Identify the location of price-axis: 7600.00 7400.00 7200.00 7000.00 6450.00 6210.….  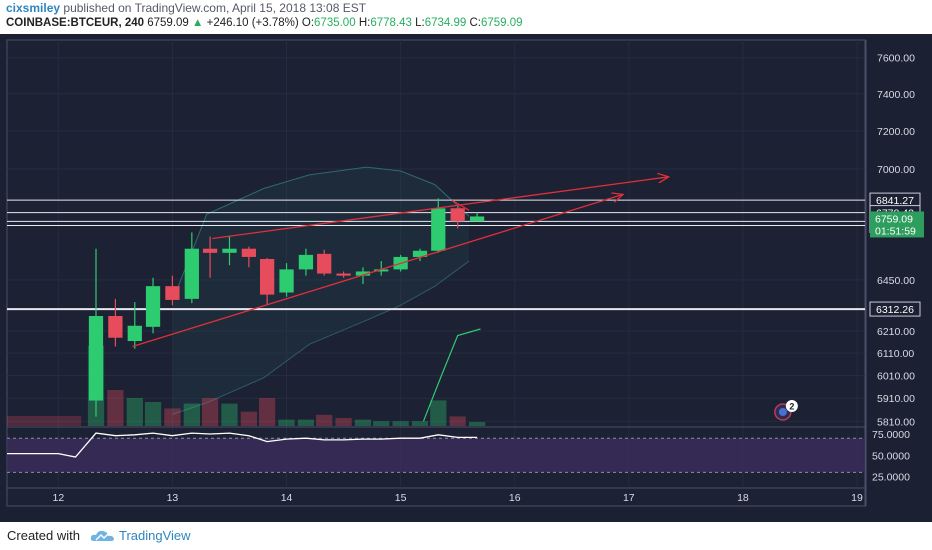
(894, 273).